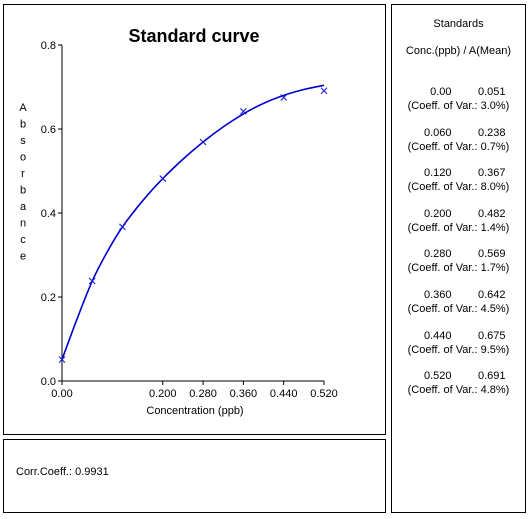 This screenshot has height=519, width=532. What do you see at coordinates (458, 214) in the screenshot?
I see `standard-values-row: 0.200 0.482` at bounding box center [458, 214].